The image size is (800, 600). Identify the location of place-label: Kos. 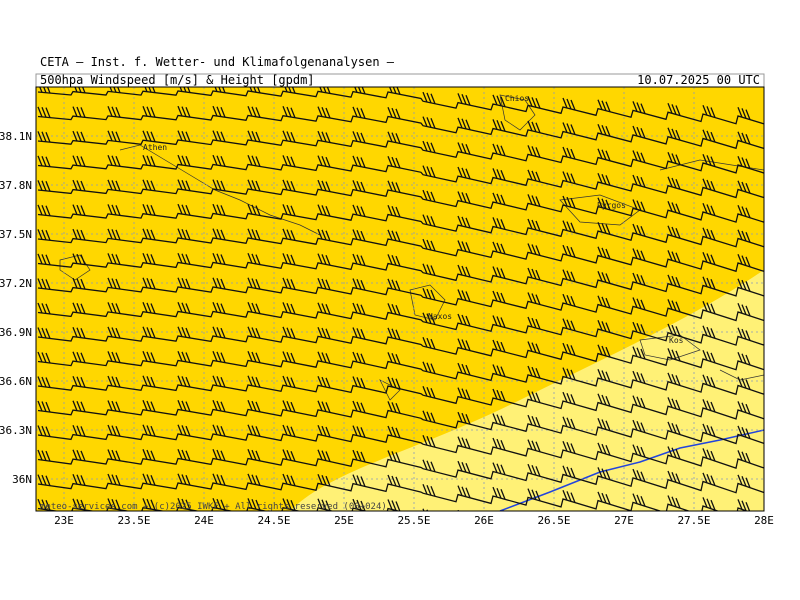
(676, 340).